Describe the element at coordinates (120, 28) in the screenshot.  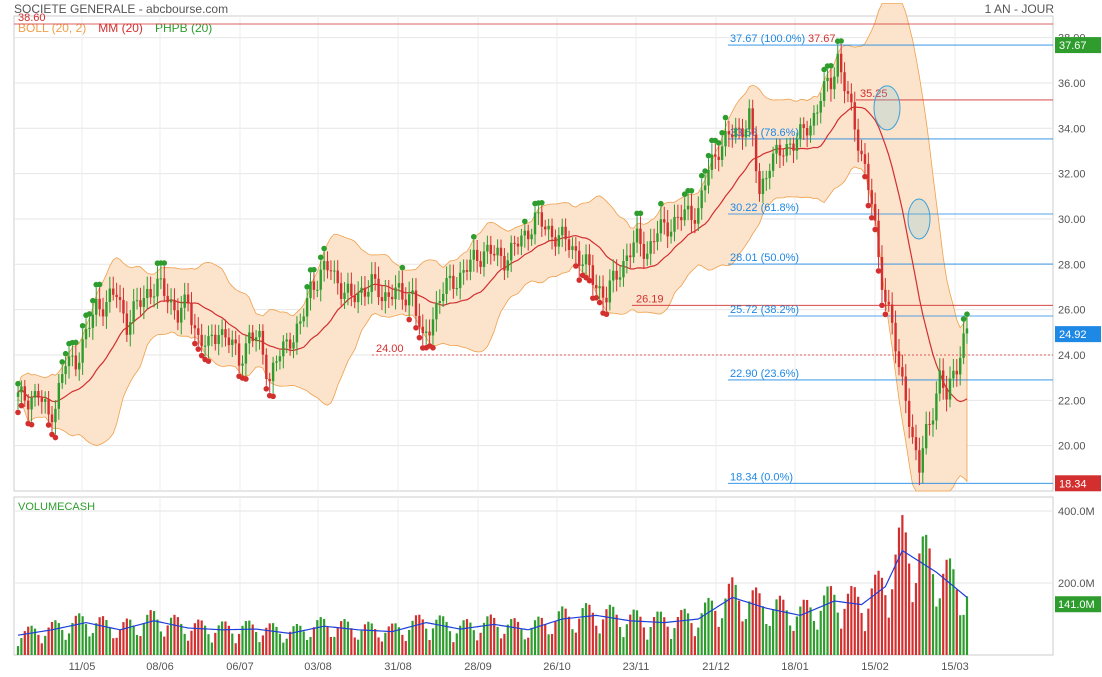
I see `legend-mm: MM (20)` at that location.